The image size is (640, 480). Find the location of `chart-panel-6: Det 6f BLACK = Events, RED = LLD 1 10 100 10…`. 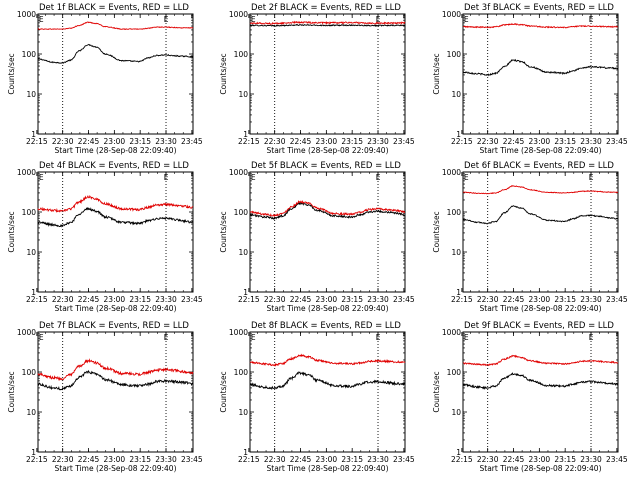

chart-panel-6: Det 6f BLACK = Events, RED = LLD 1 10 100 10… is located at coordinates (530, 237).